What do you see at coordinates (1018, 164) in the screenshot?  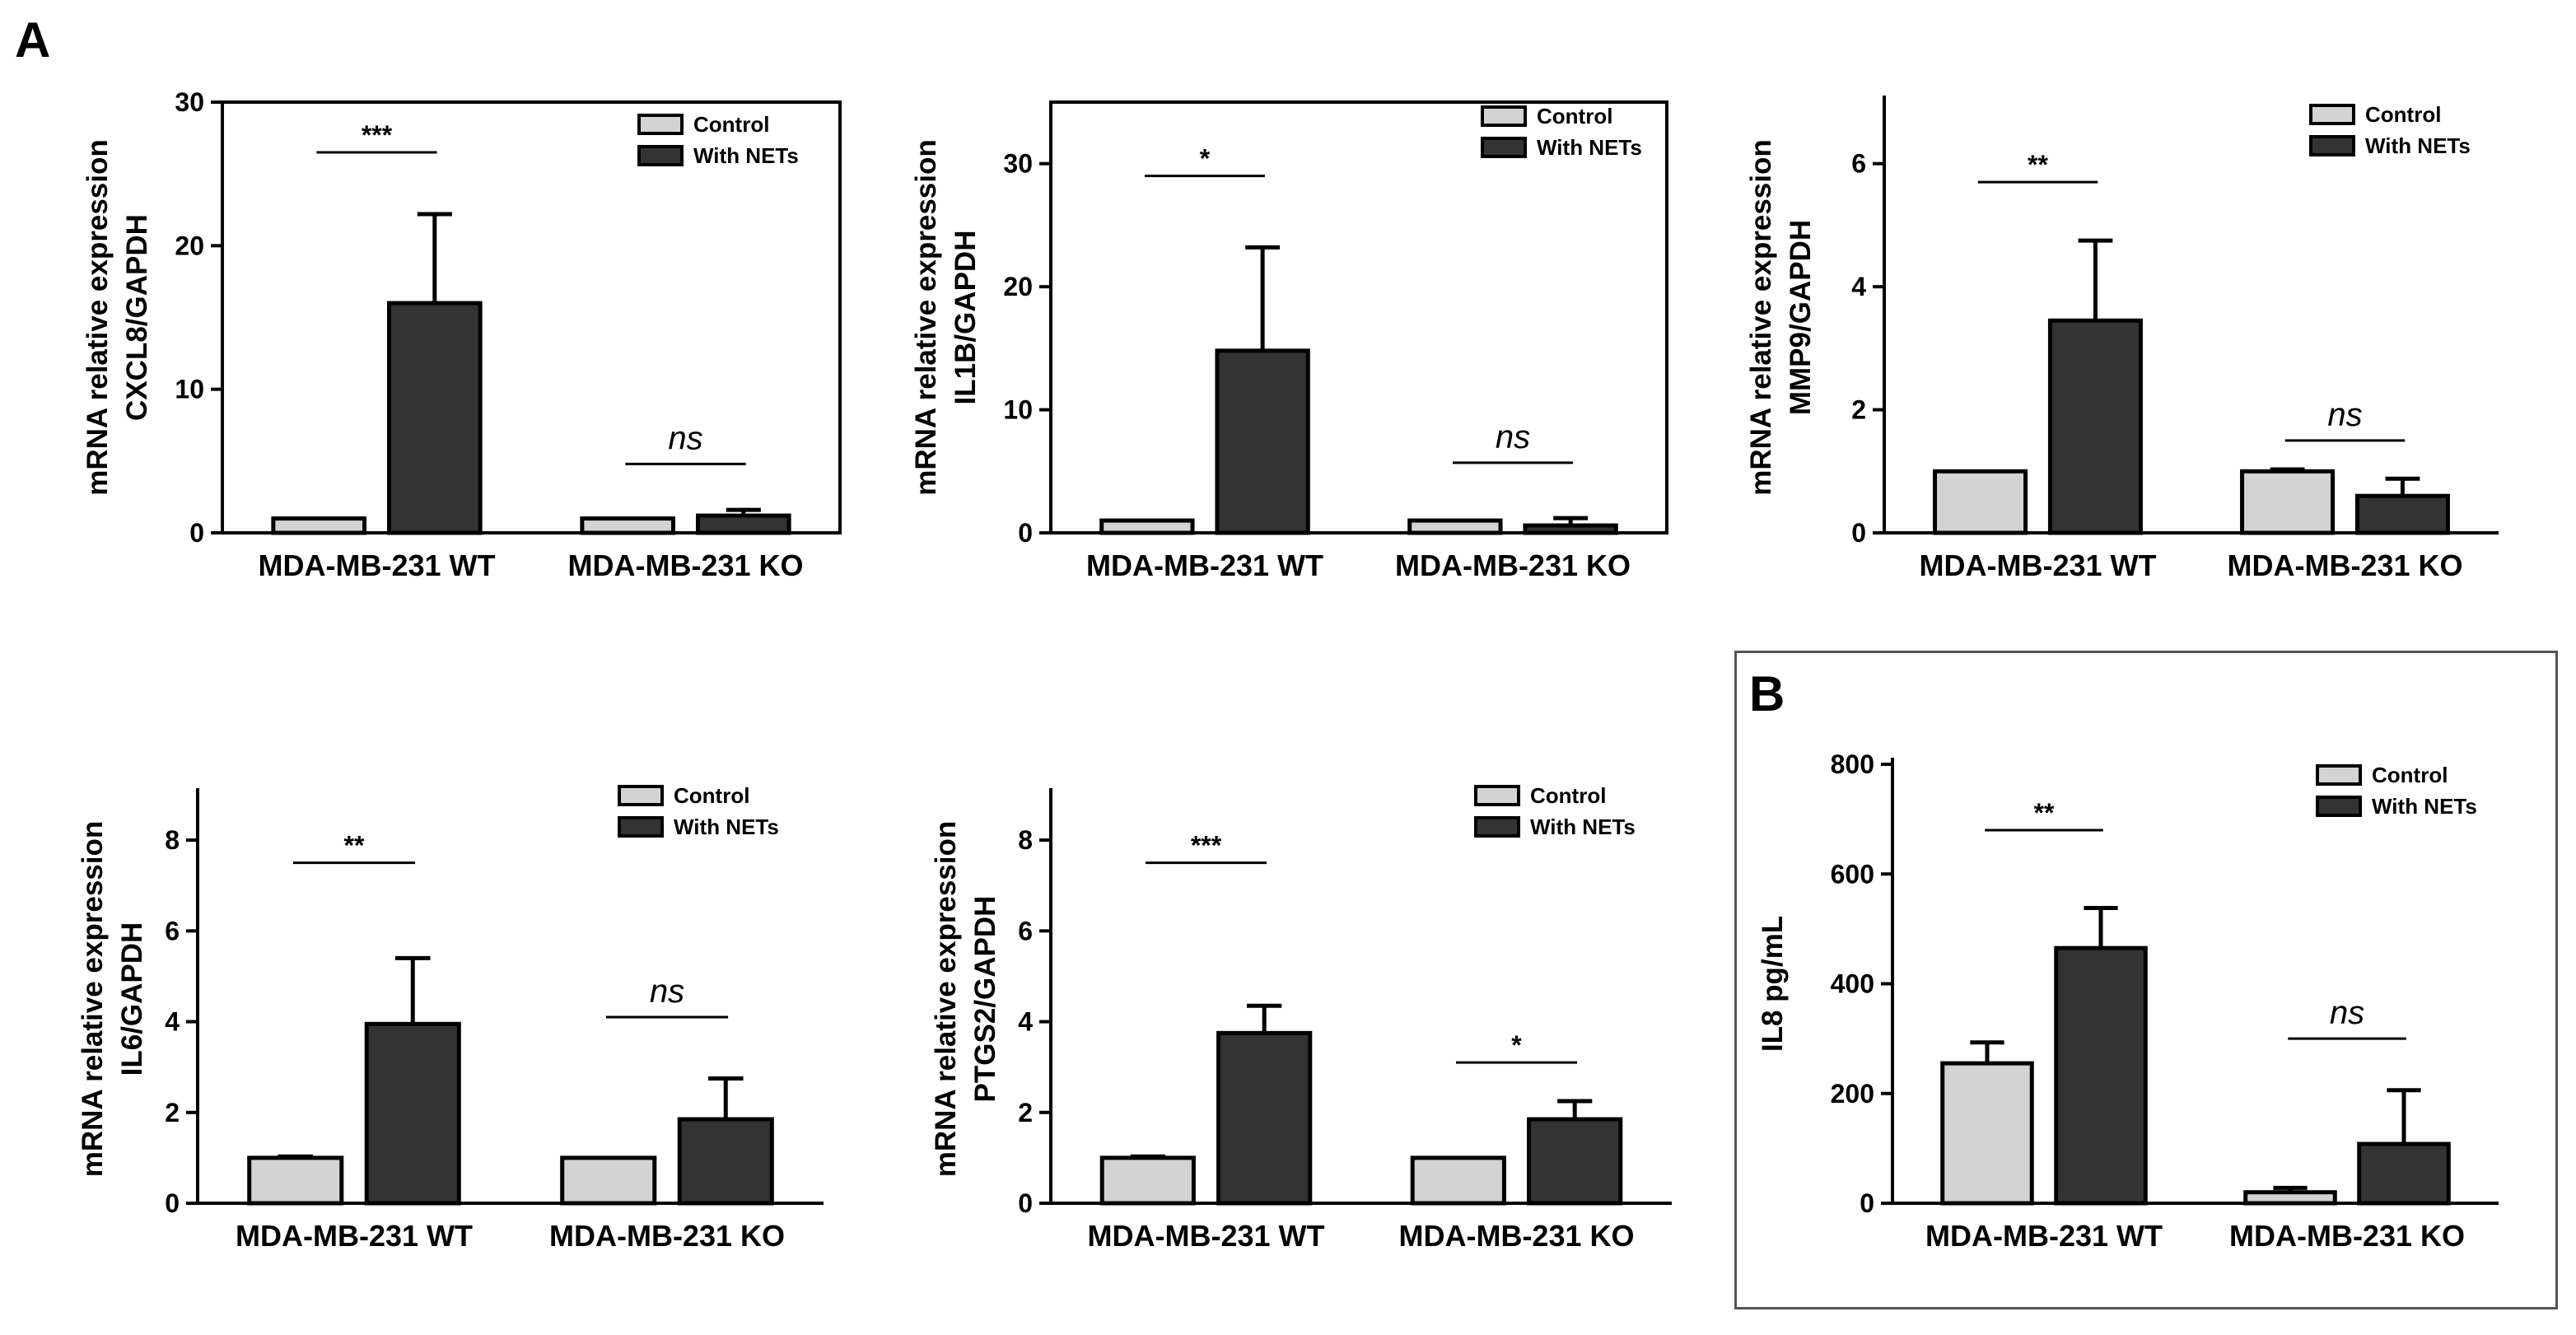 I see `il1b-y-tick-label: 30` at bounding box center [1018, 164].